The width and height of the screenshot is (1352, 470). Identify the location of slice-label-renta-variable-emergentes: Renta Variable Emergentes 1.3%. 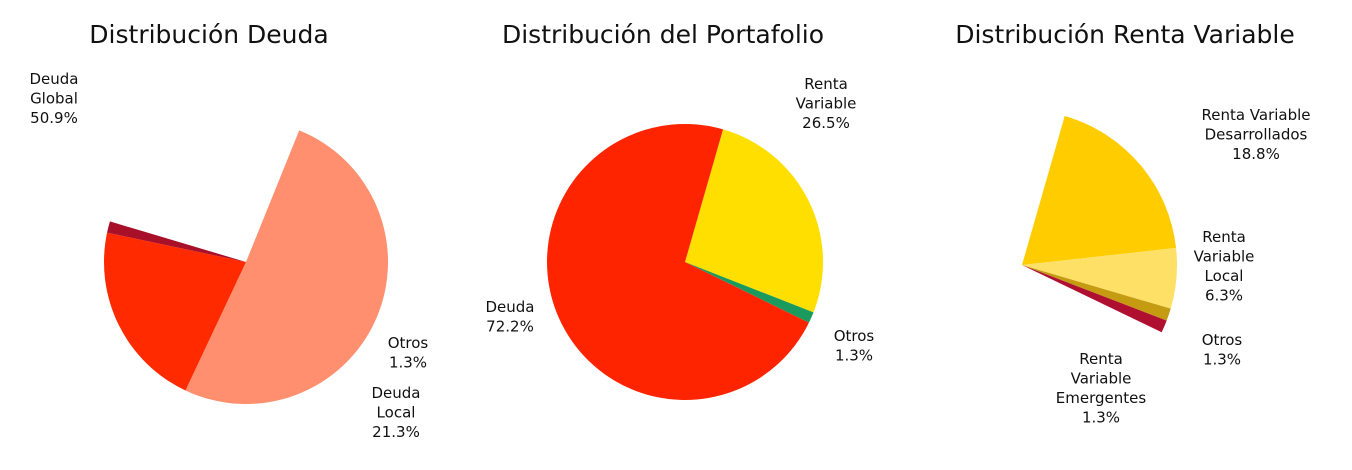
(1101, 388).